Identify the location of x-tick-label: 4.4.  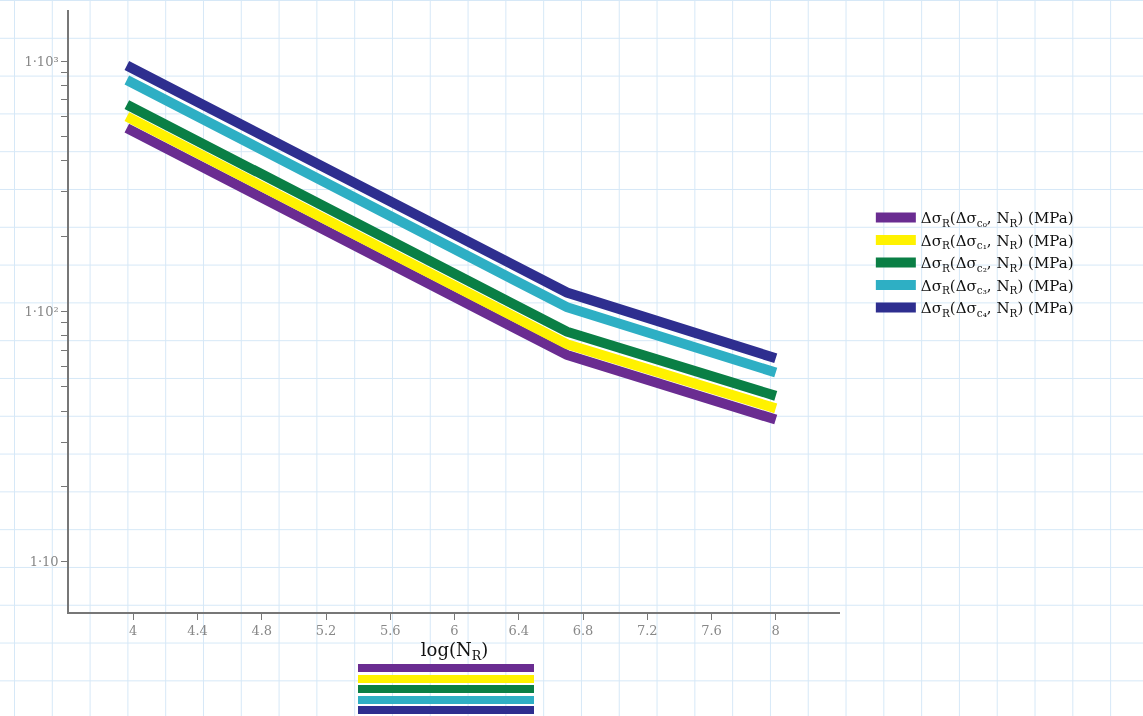
(197, 631).